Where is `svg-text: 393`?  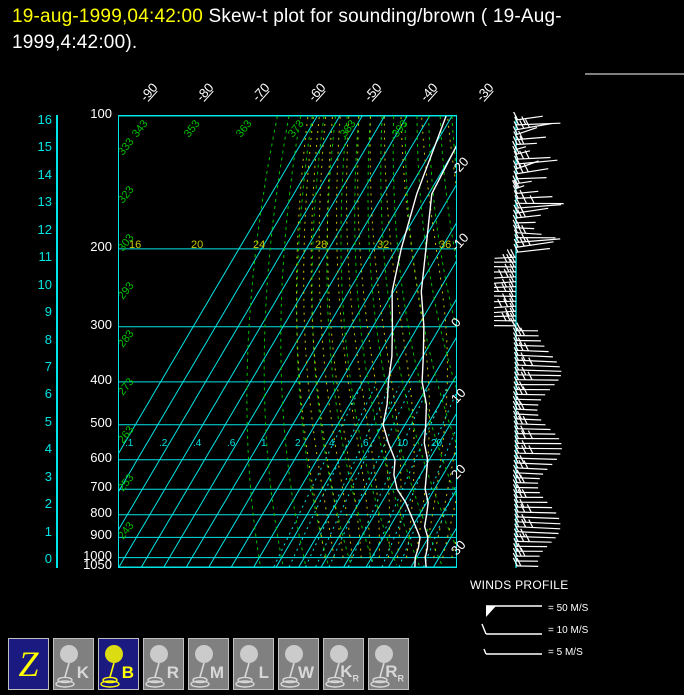 svg-text: 393 is located at coordinates (400, 129).